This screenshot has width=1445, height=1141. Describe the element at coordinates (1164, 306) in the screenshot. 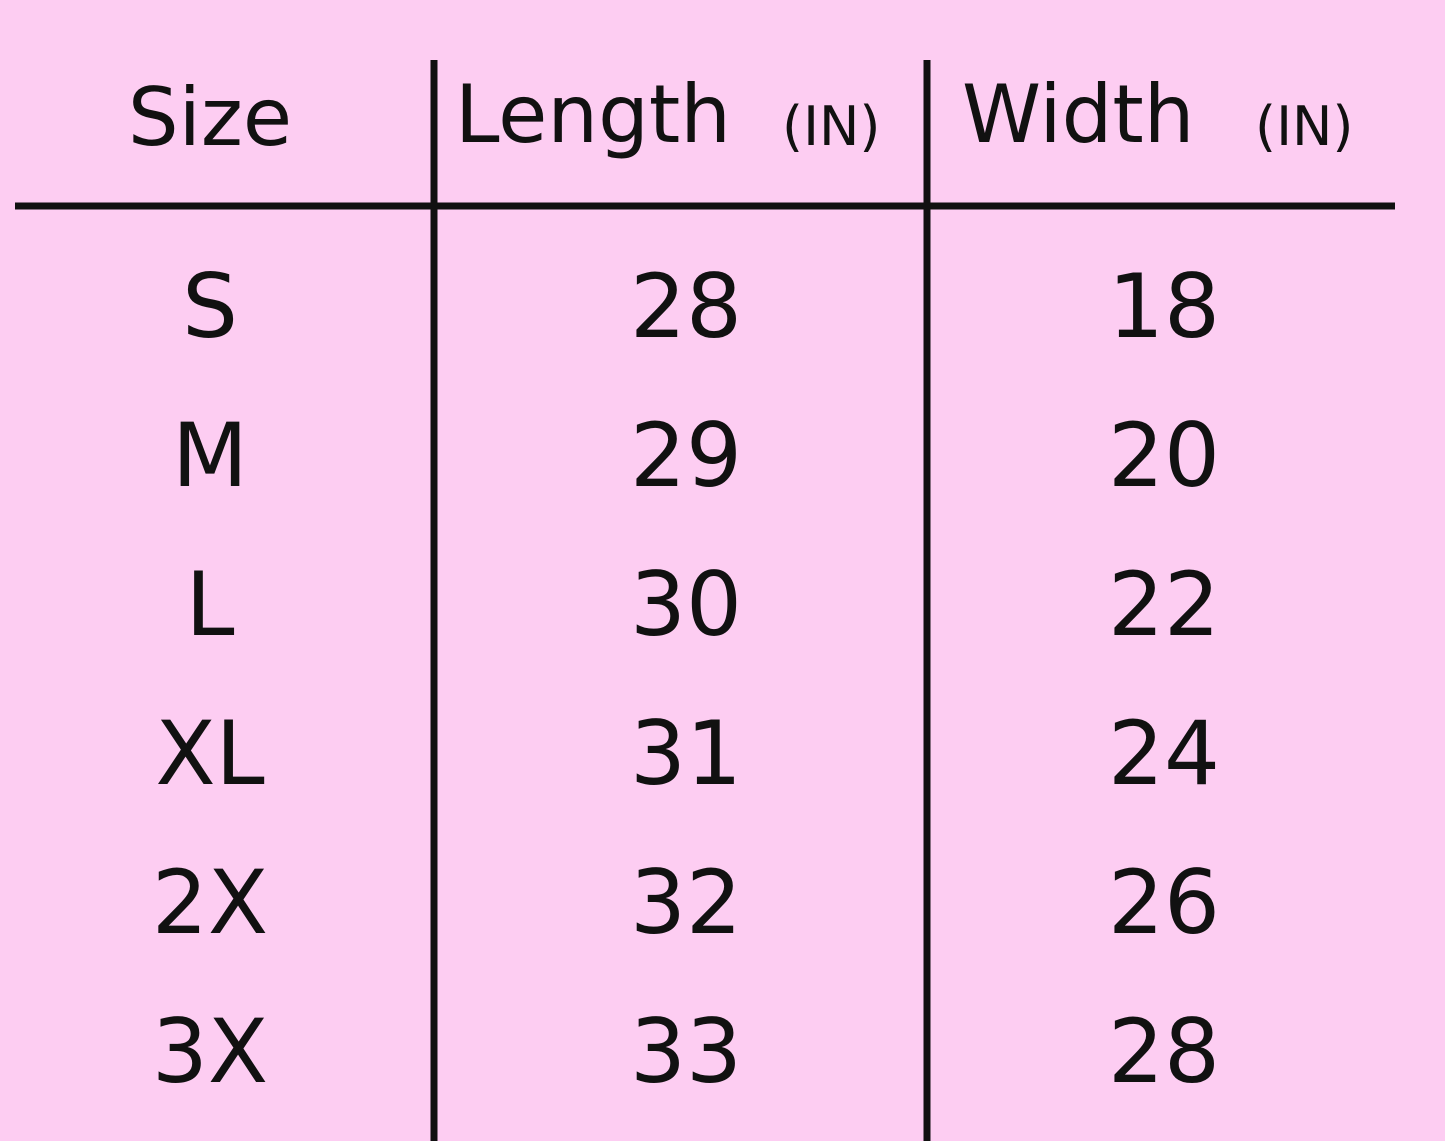

I see `table-cell: 18` at that location.